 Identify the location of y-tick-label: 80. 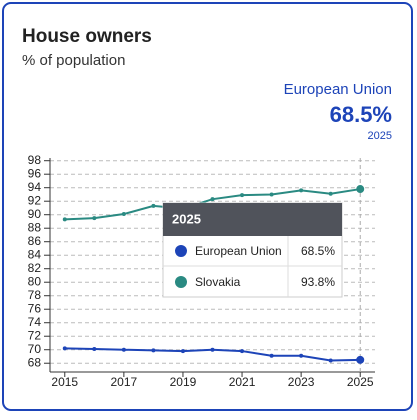
(35, 281).